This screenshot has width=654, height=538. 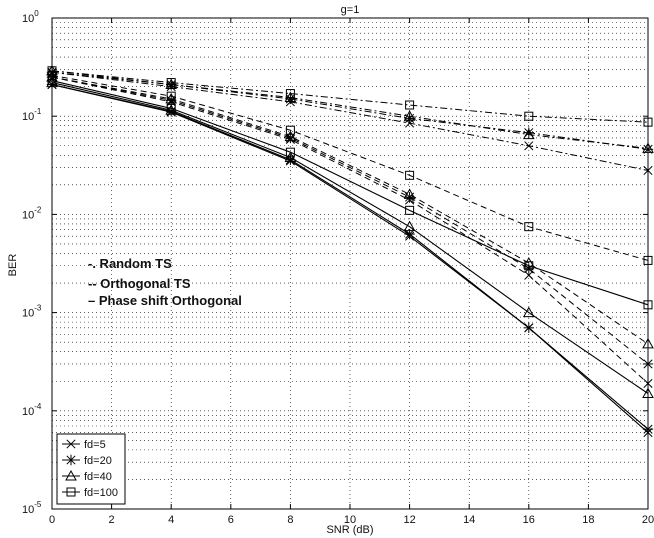 I want to click on x-tick-label: 4, so click(x=171, y=520).